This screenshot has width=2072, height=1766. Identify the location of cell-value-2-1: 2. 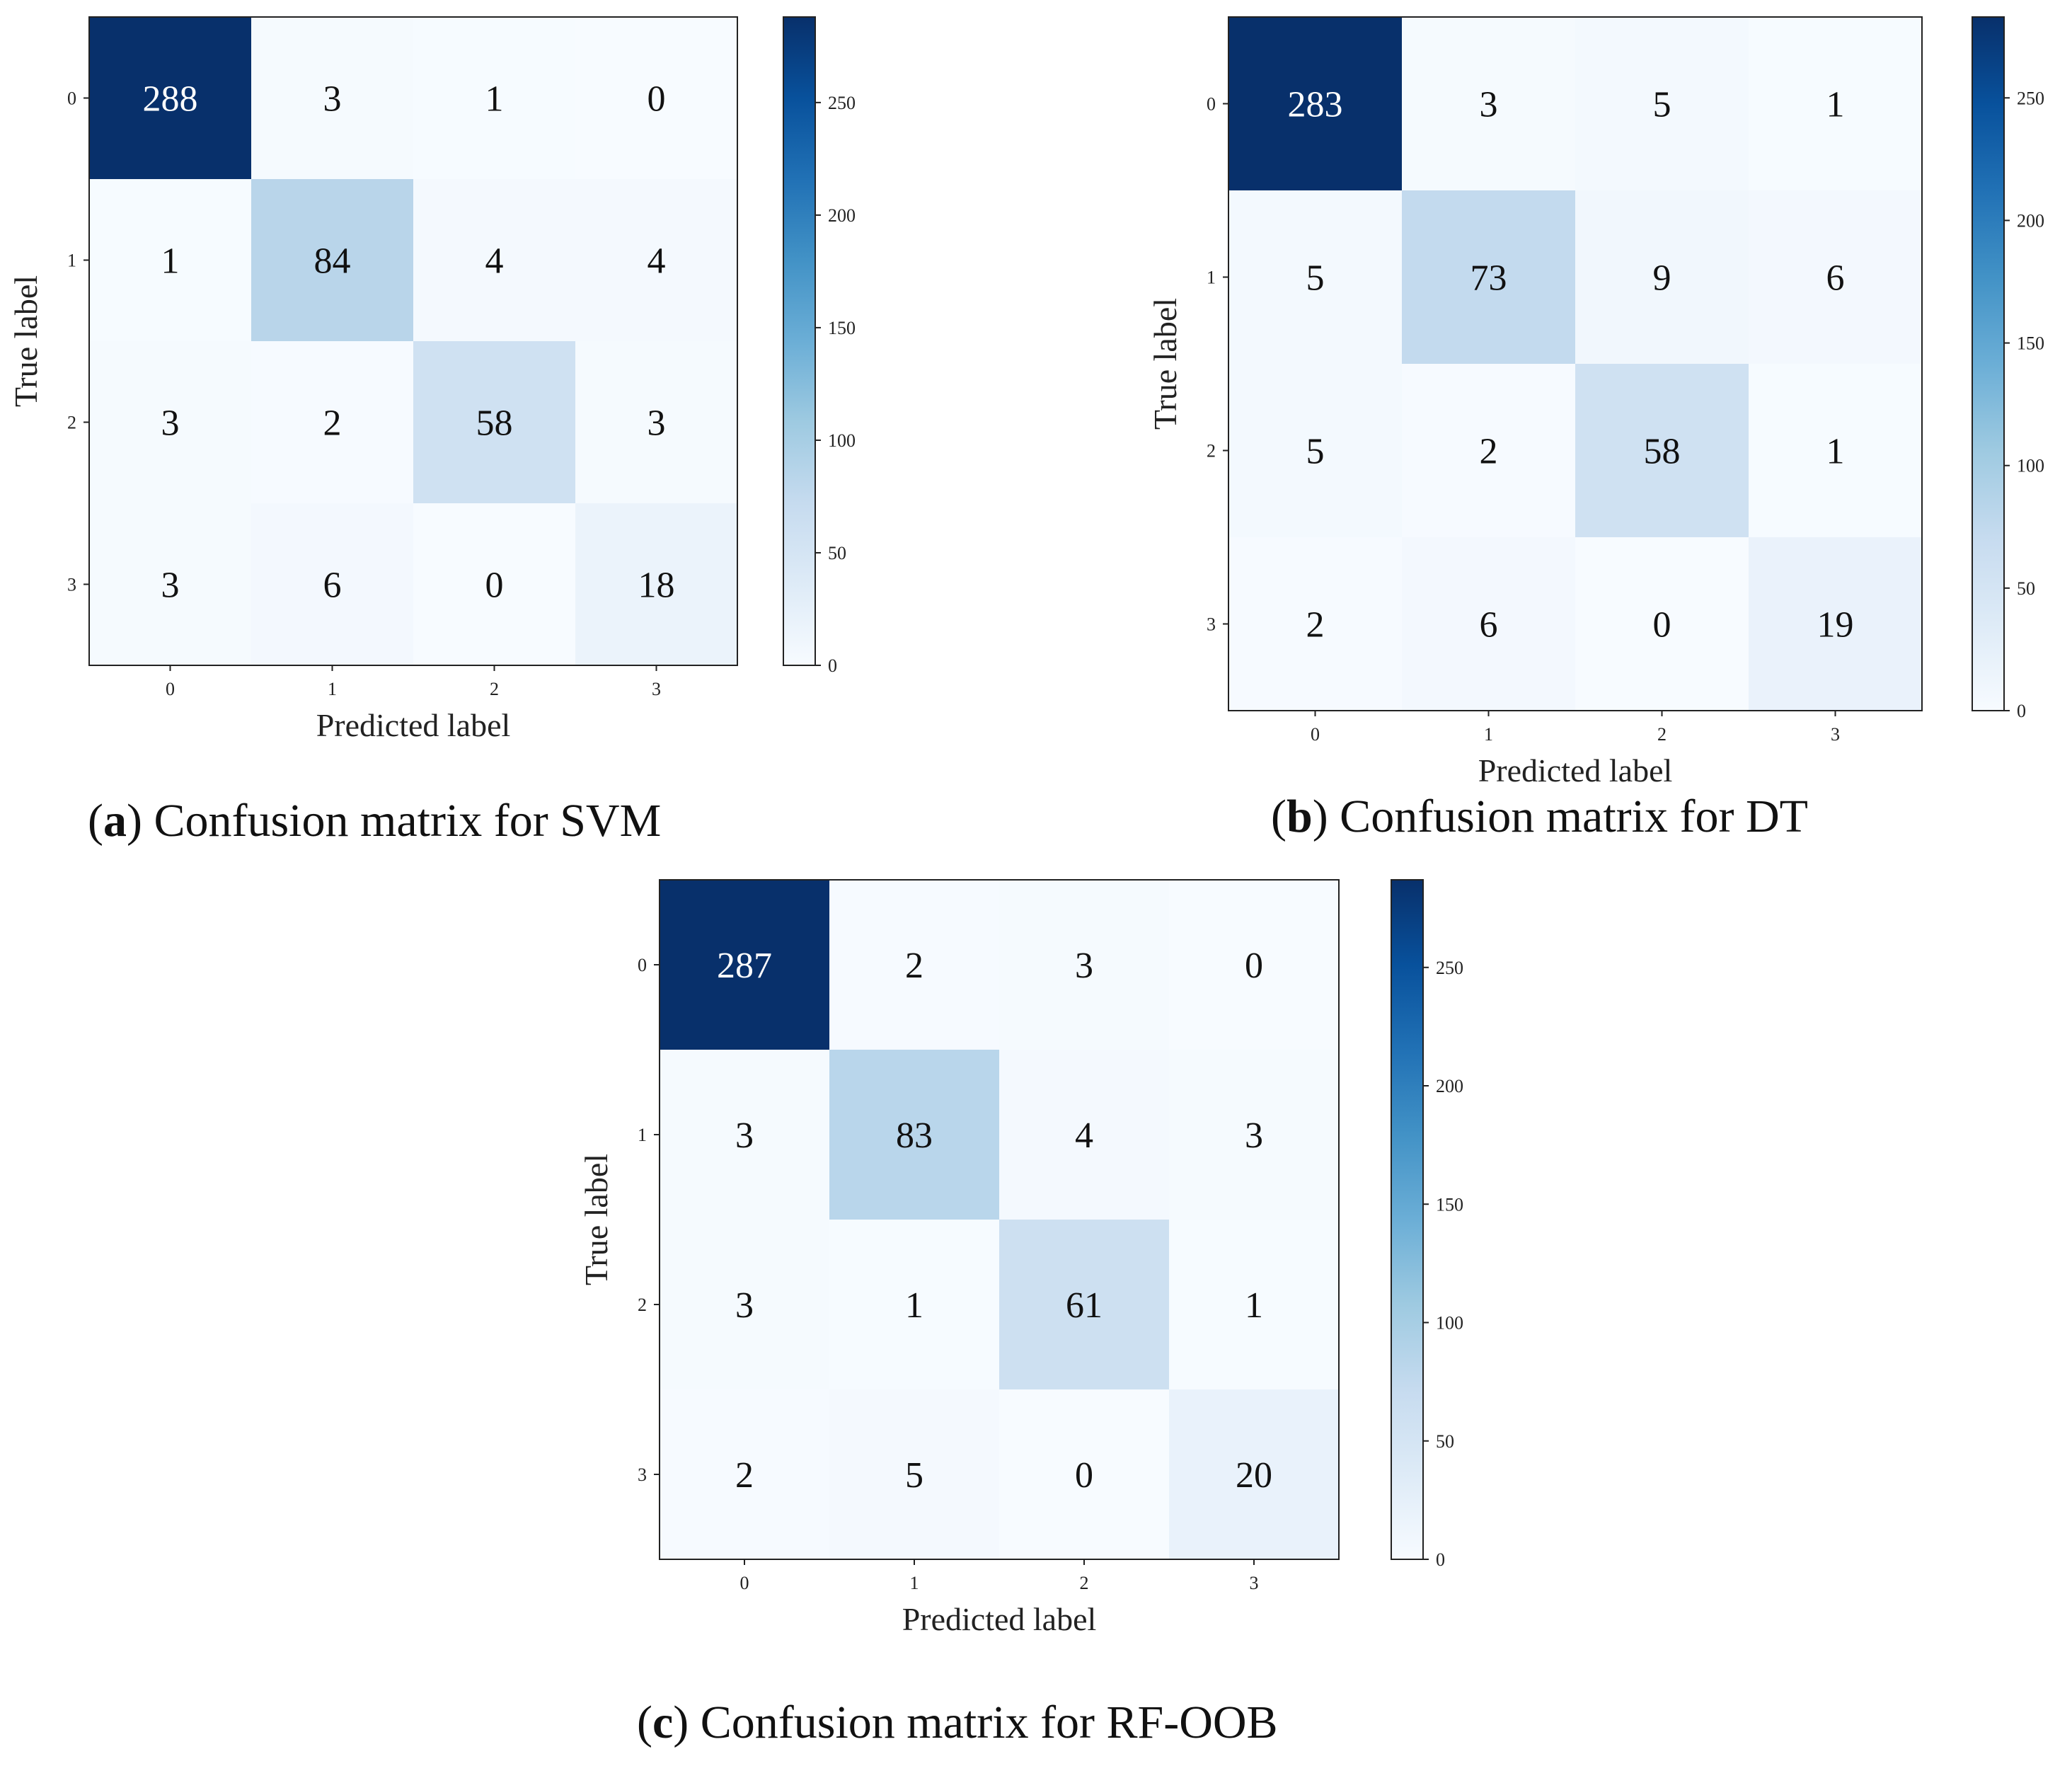
(1489, 452).